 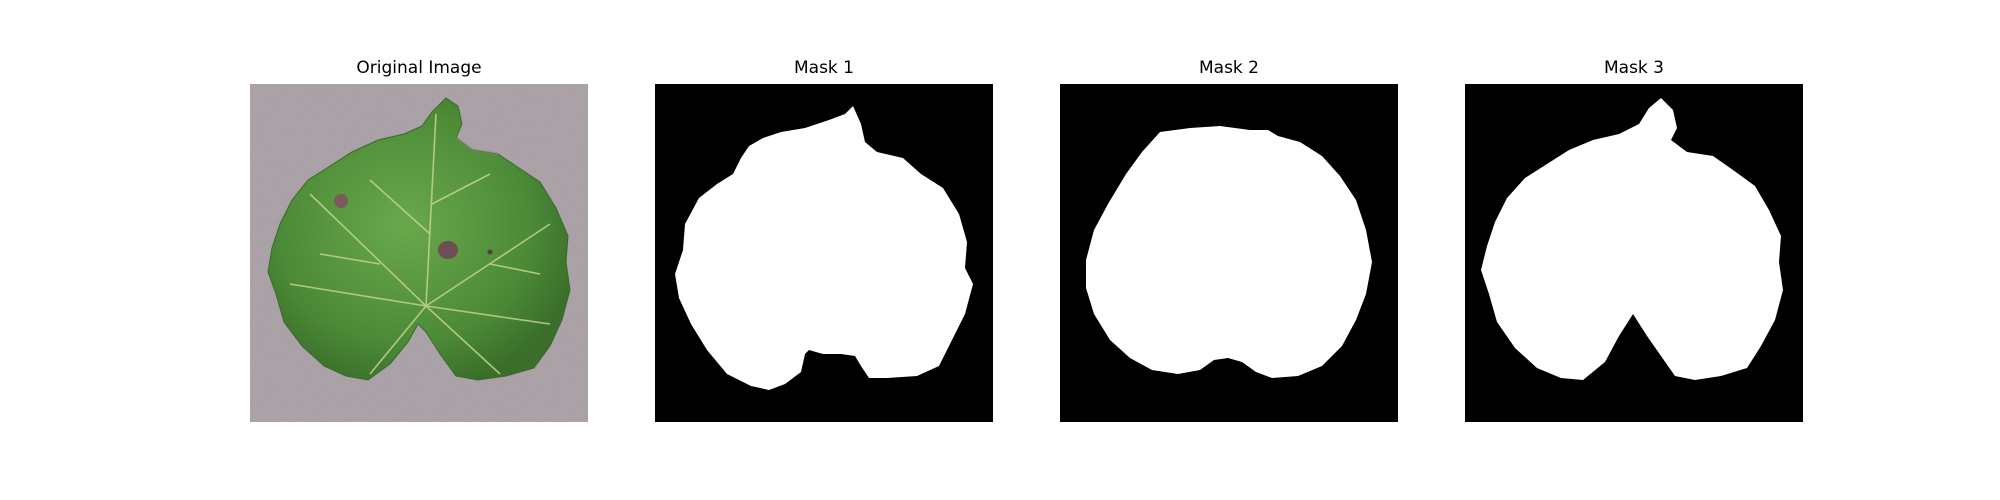 What do you see at coordinates (477, 146) in the screenshot?
I see `leaf-shadow` at bounding box center [477, 146].